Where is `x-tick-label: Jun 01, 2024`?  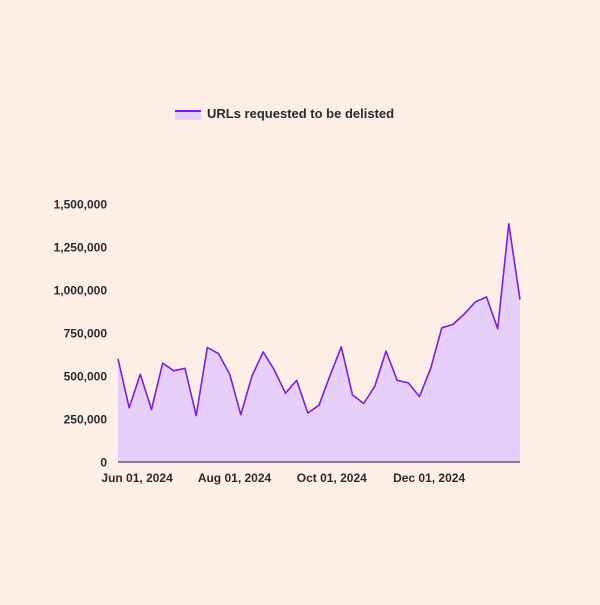
x-tick-label: Jun 01, 2024 is located at coordinates (137, 478).